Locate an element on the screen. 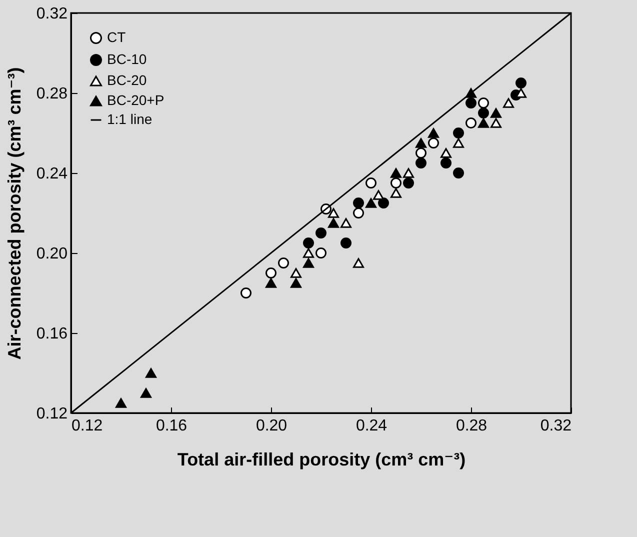 The width and height of the screenshot is (637, 537). x-tick-label: 0.28 is located at coordinates (472, 426).